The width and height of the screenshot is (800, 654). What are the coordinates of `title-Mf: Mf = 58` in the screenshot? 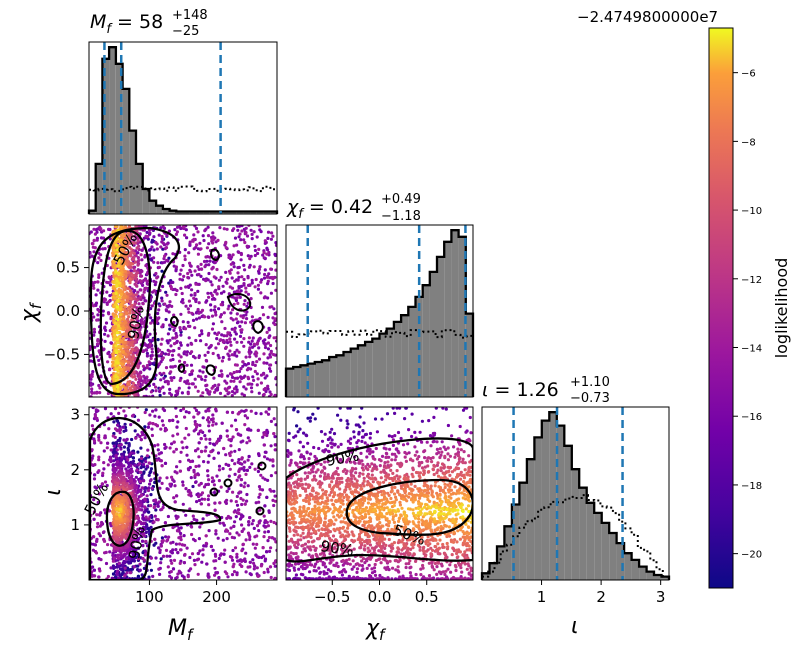 It's located at (126, 24).